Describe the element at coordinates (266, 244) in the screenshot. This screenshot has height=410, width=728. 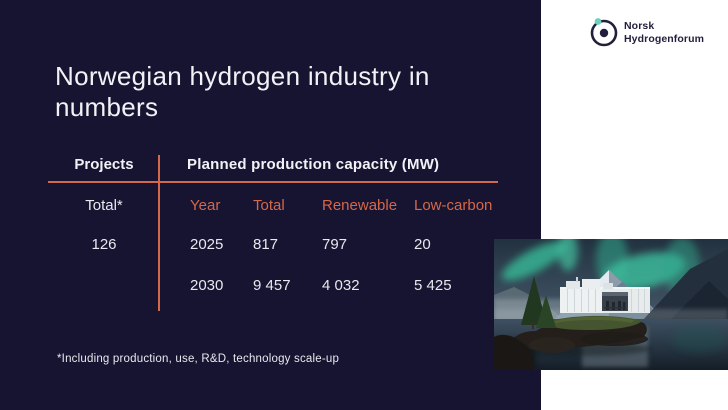
I see `table-cell-total-2025: 817` at that location.